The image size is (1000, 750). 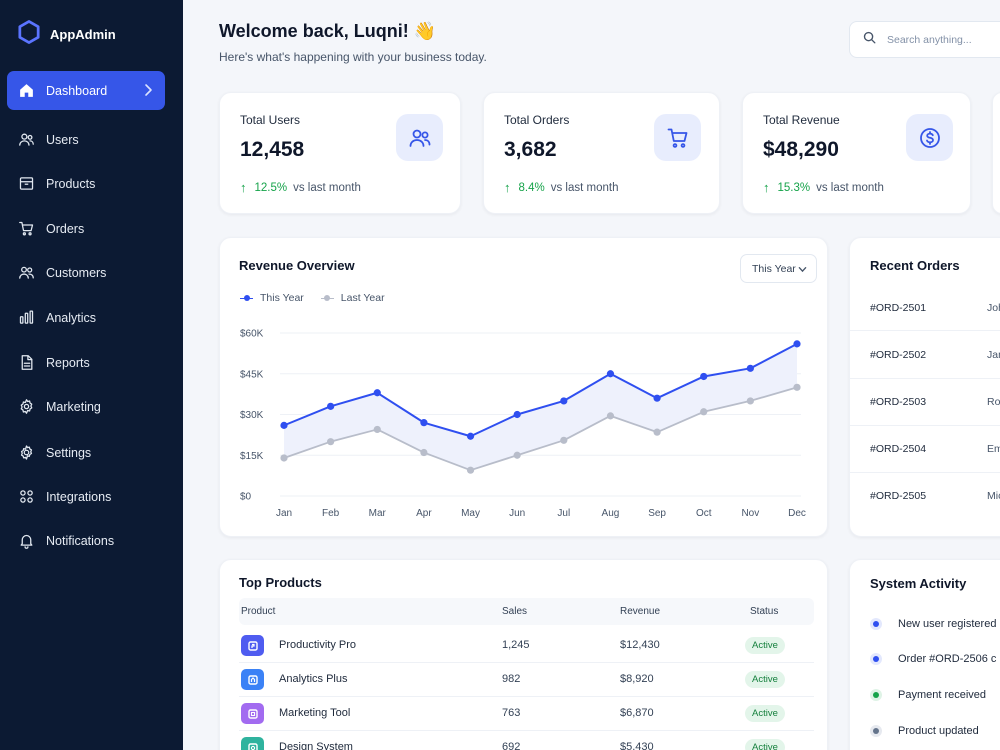 What do you see at coordinates (561, 187) in the screenshot?
I see `stat-trend: ↑ 8.4% vs last month` at bounding box center [561, 187].